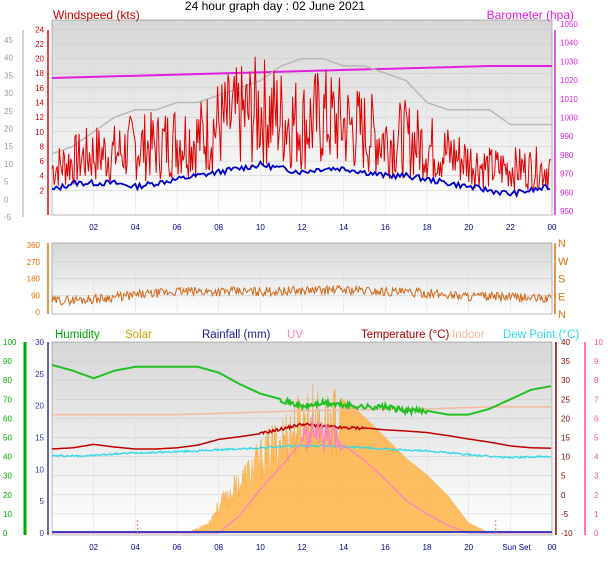  I want to click on temp-tick-label: 10, so click(565, 457).